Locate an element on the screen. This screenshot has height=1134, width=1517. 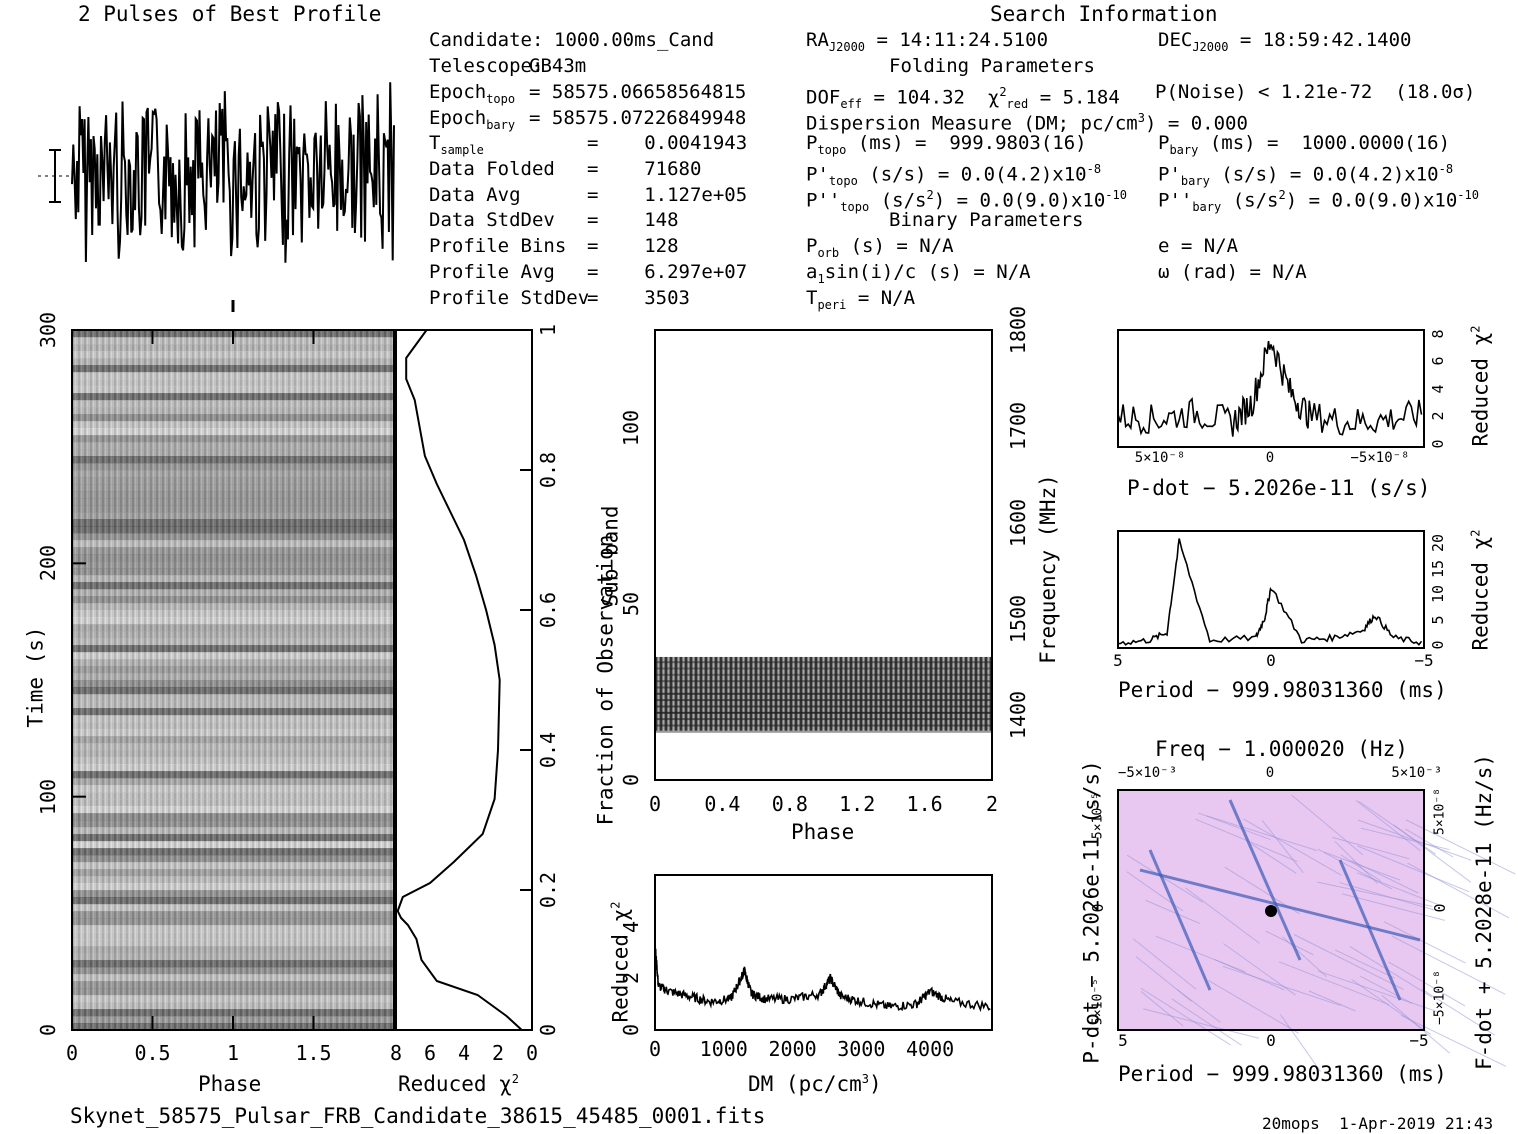
dm-plot is located at coordinates (823, 952).